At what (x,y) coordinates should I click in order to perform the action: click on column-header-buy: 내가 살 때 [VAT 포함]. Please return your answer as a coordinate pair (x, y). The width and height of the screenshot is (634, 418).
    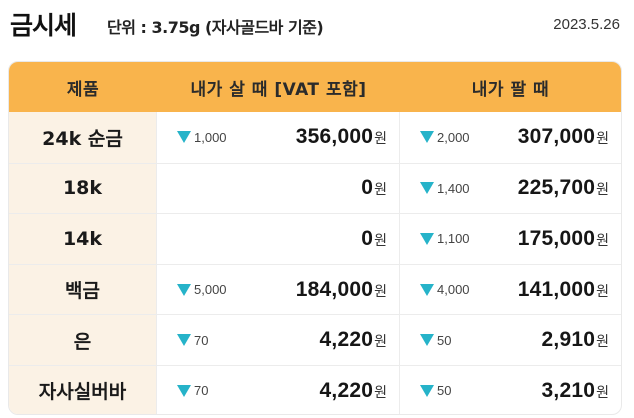
    Looking at the image, I should click on (278, 89).